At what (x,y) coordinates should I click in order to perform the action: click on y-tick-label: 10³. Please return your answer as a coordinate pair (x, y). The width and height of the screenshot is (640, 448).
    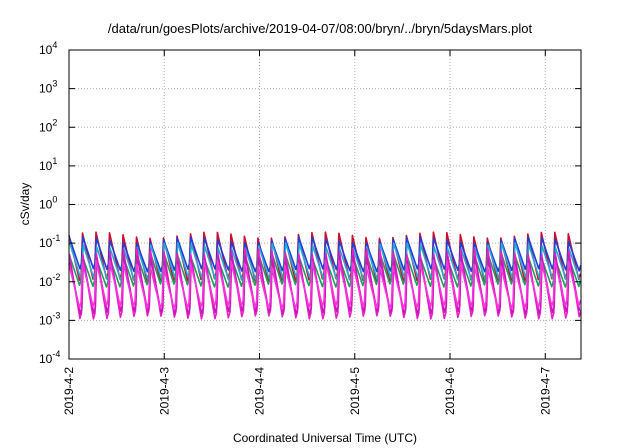
    Looking at the image, I should click on (48, 87).